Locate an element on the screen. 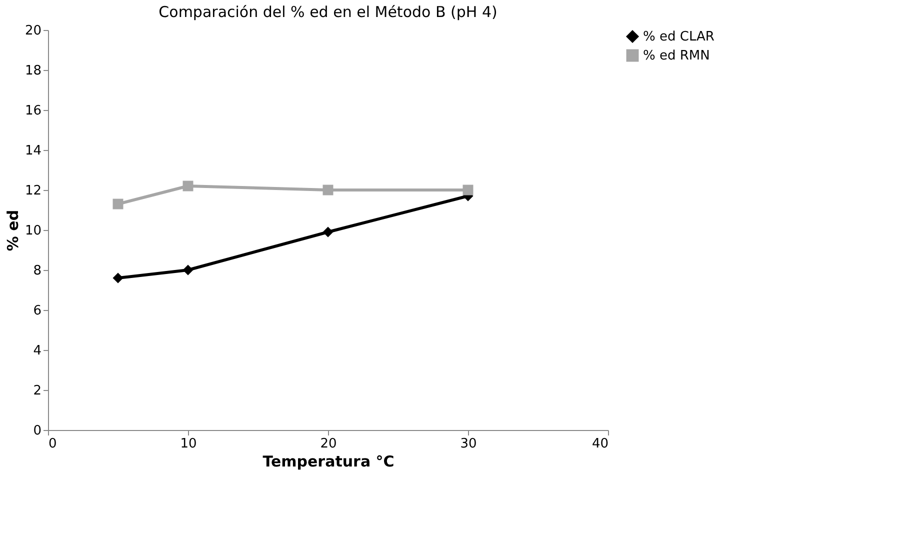 This screenshot has height=555, width=904. y-tick-label: 16 is located at coordinates (33, 111).